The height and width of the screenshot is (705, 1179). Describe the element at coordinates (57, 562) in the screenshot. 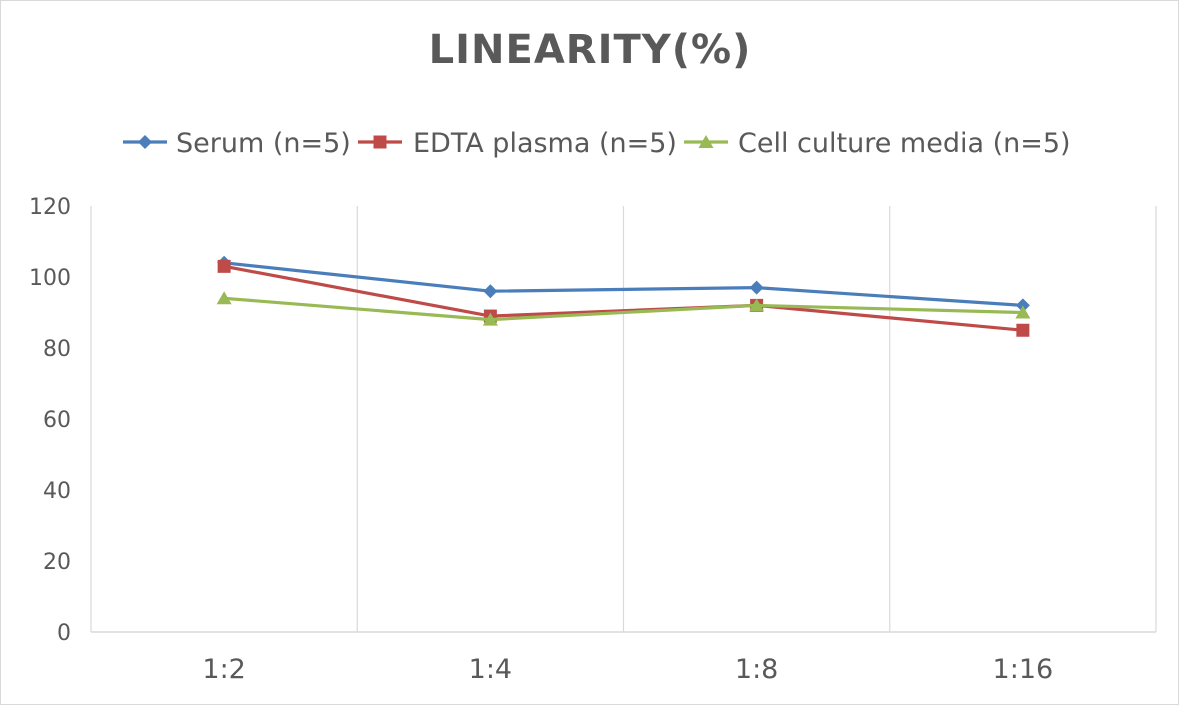

I see `y-tick-label: 20` at that location.